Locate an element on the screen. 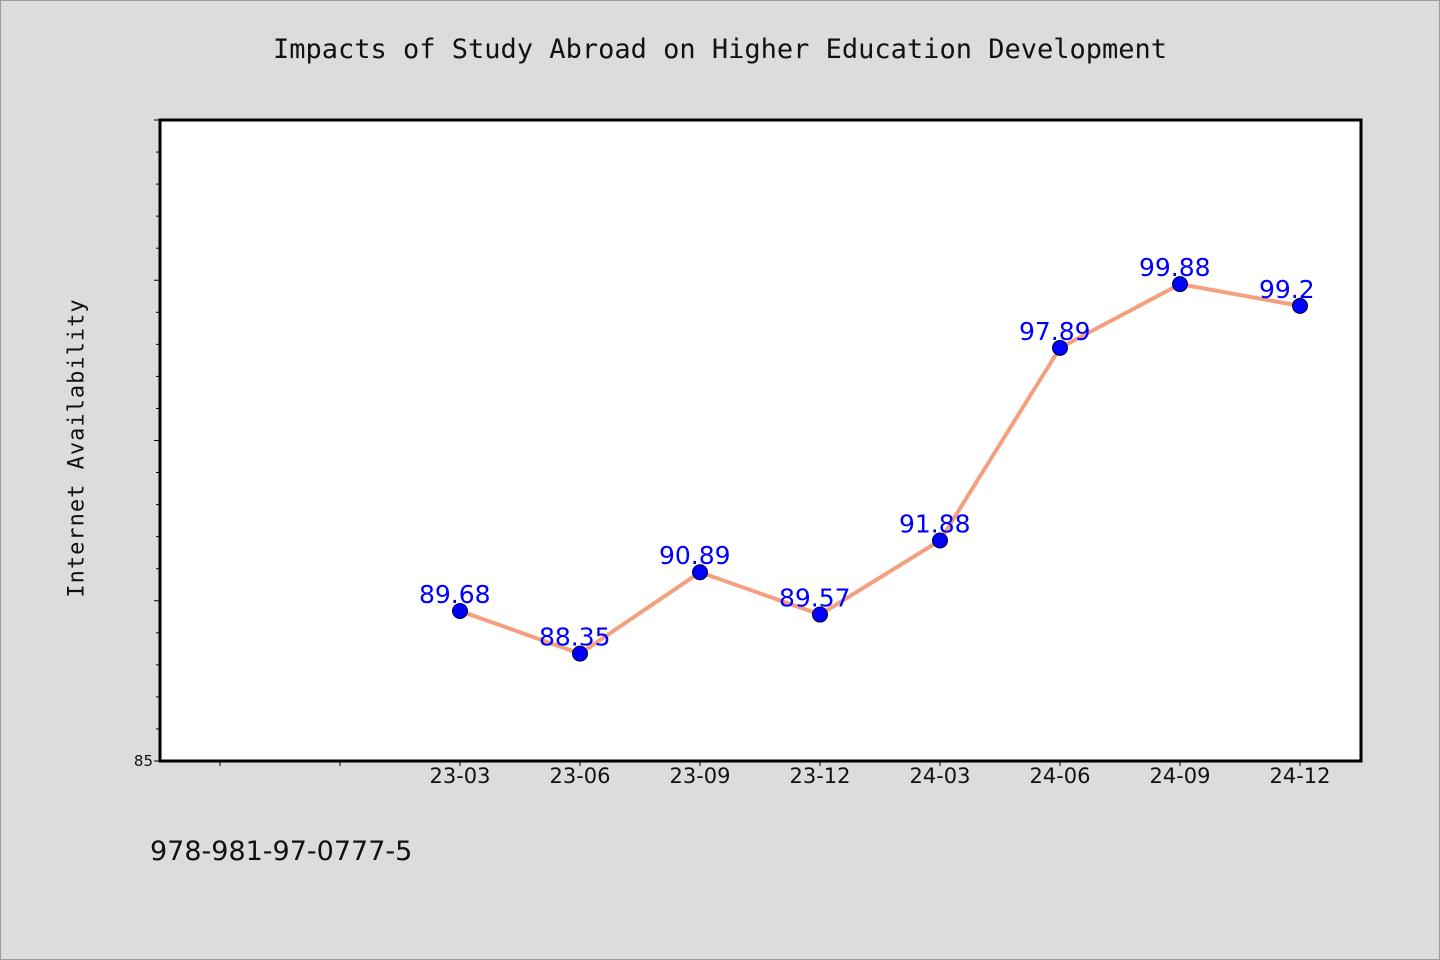  y-tick-label: 85 is located at coordinates (143, 761).